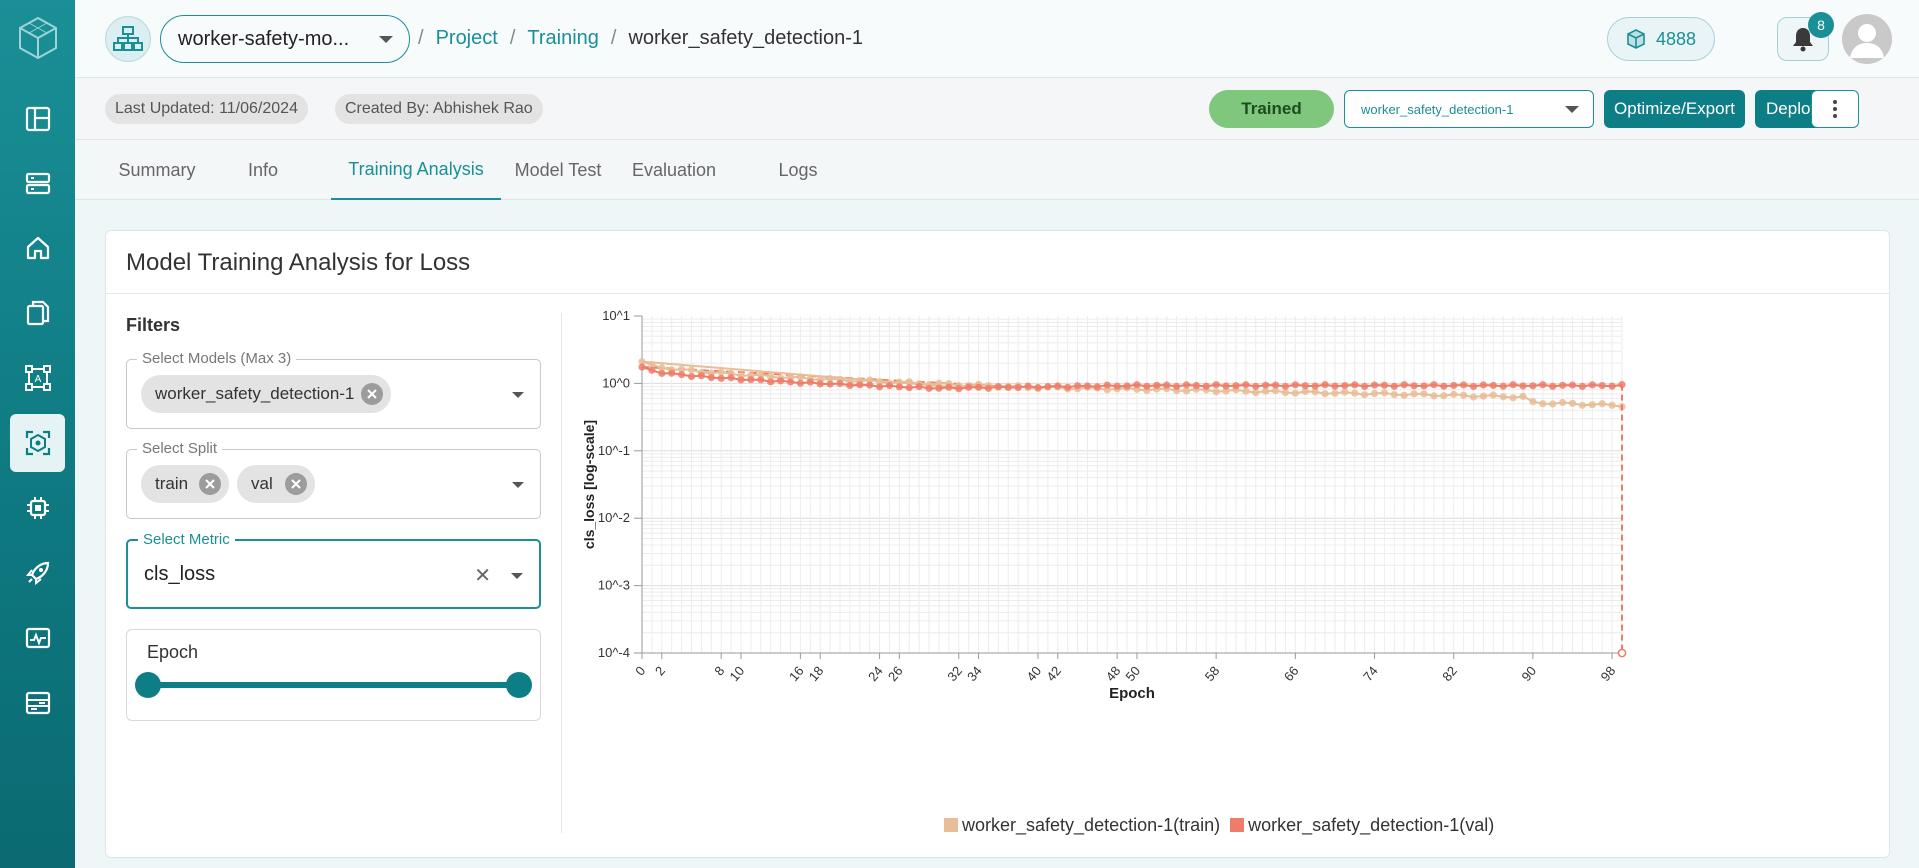 This screenshot has height=868, width=1919. I want to click on select-split-field: Select Split train val, so click(333, 479).